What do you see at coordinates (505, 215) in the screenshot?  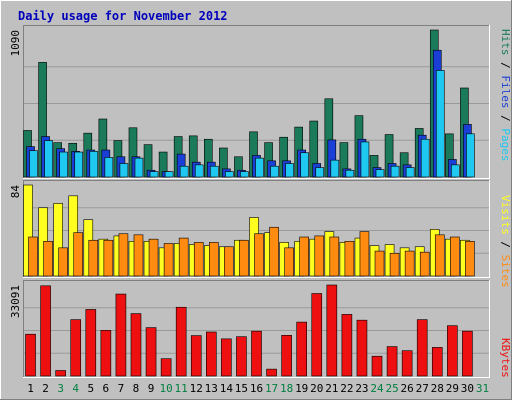 I see `legend-visits: Visits` at bounding box center [505, 215].